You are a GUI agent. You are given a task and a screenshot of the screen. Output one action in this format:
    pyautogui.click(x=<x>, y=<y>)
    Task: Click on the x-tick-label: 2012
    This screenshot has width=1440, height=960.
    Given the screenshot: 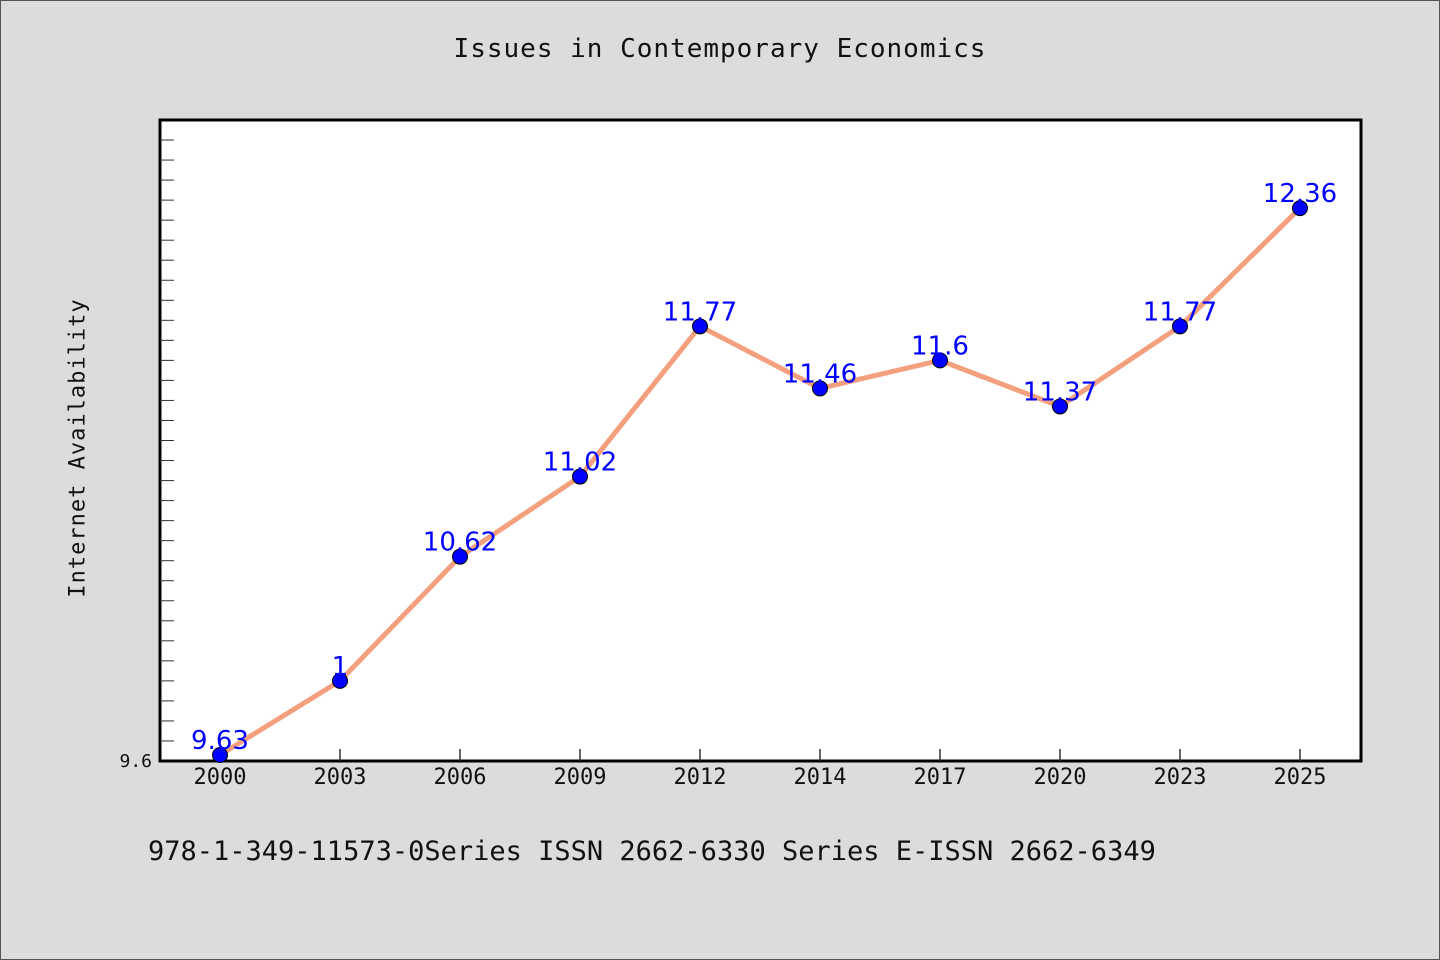 What is the action you would take?
    pyautogui.click(x=700, y=777)
    